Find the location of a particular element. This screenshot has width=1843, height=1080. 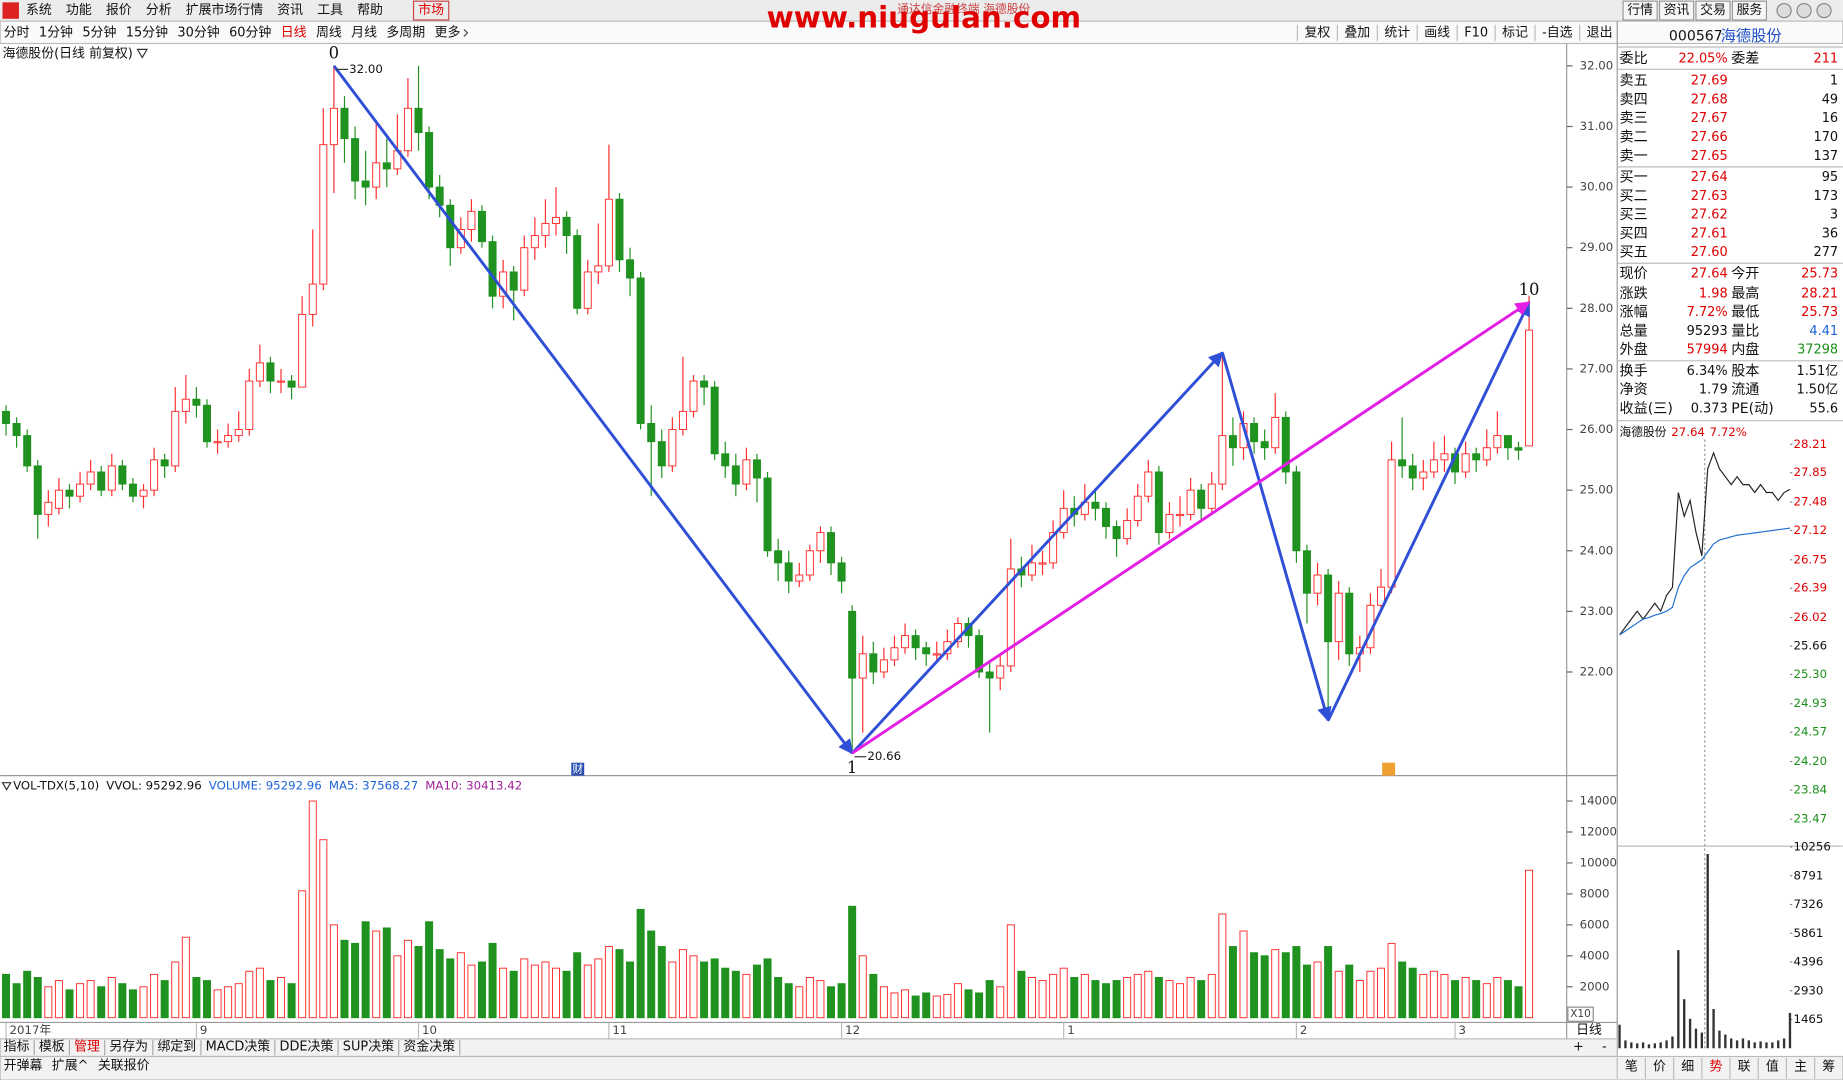

menu-item: 系统 is located at coordinates (39, 10).